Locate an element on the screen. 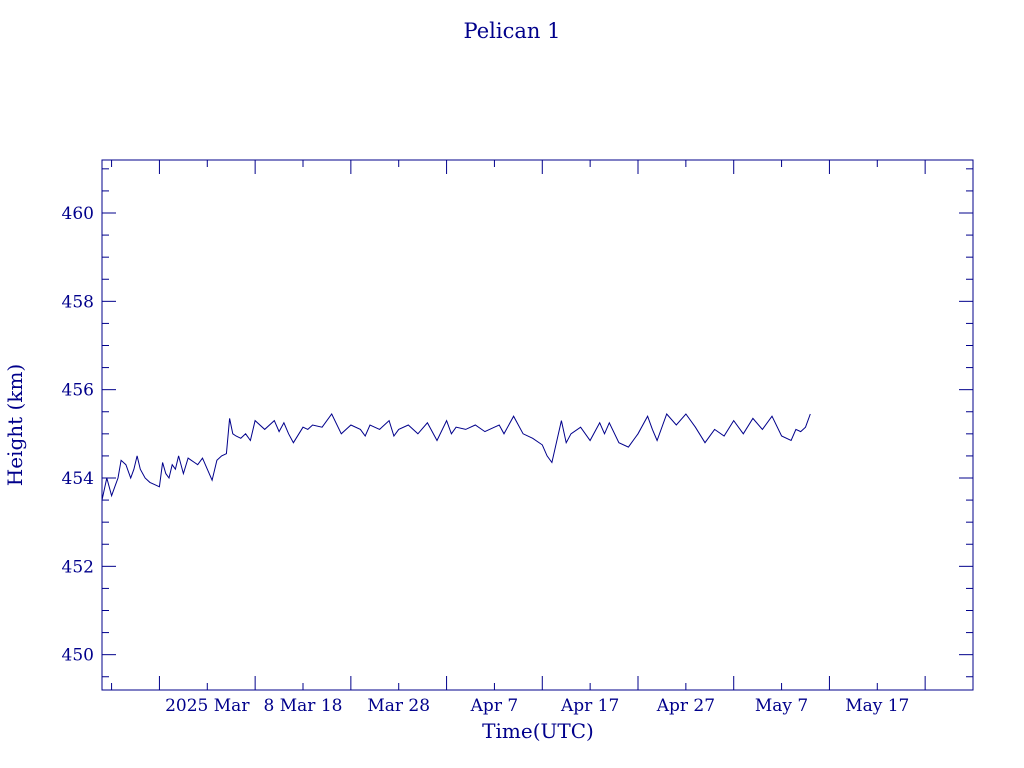  chart-title: Pelican 1 is located at coordinates (512, 31).